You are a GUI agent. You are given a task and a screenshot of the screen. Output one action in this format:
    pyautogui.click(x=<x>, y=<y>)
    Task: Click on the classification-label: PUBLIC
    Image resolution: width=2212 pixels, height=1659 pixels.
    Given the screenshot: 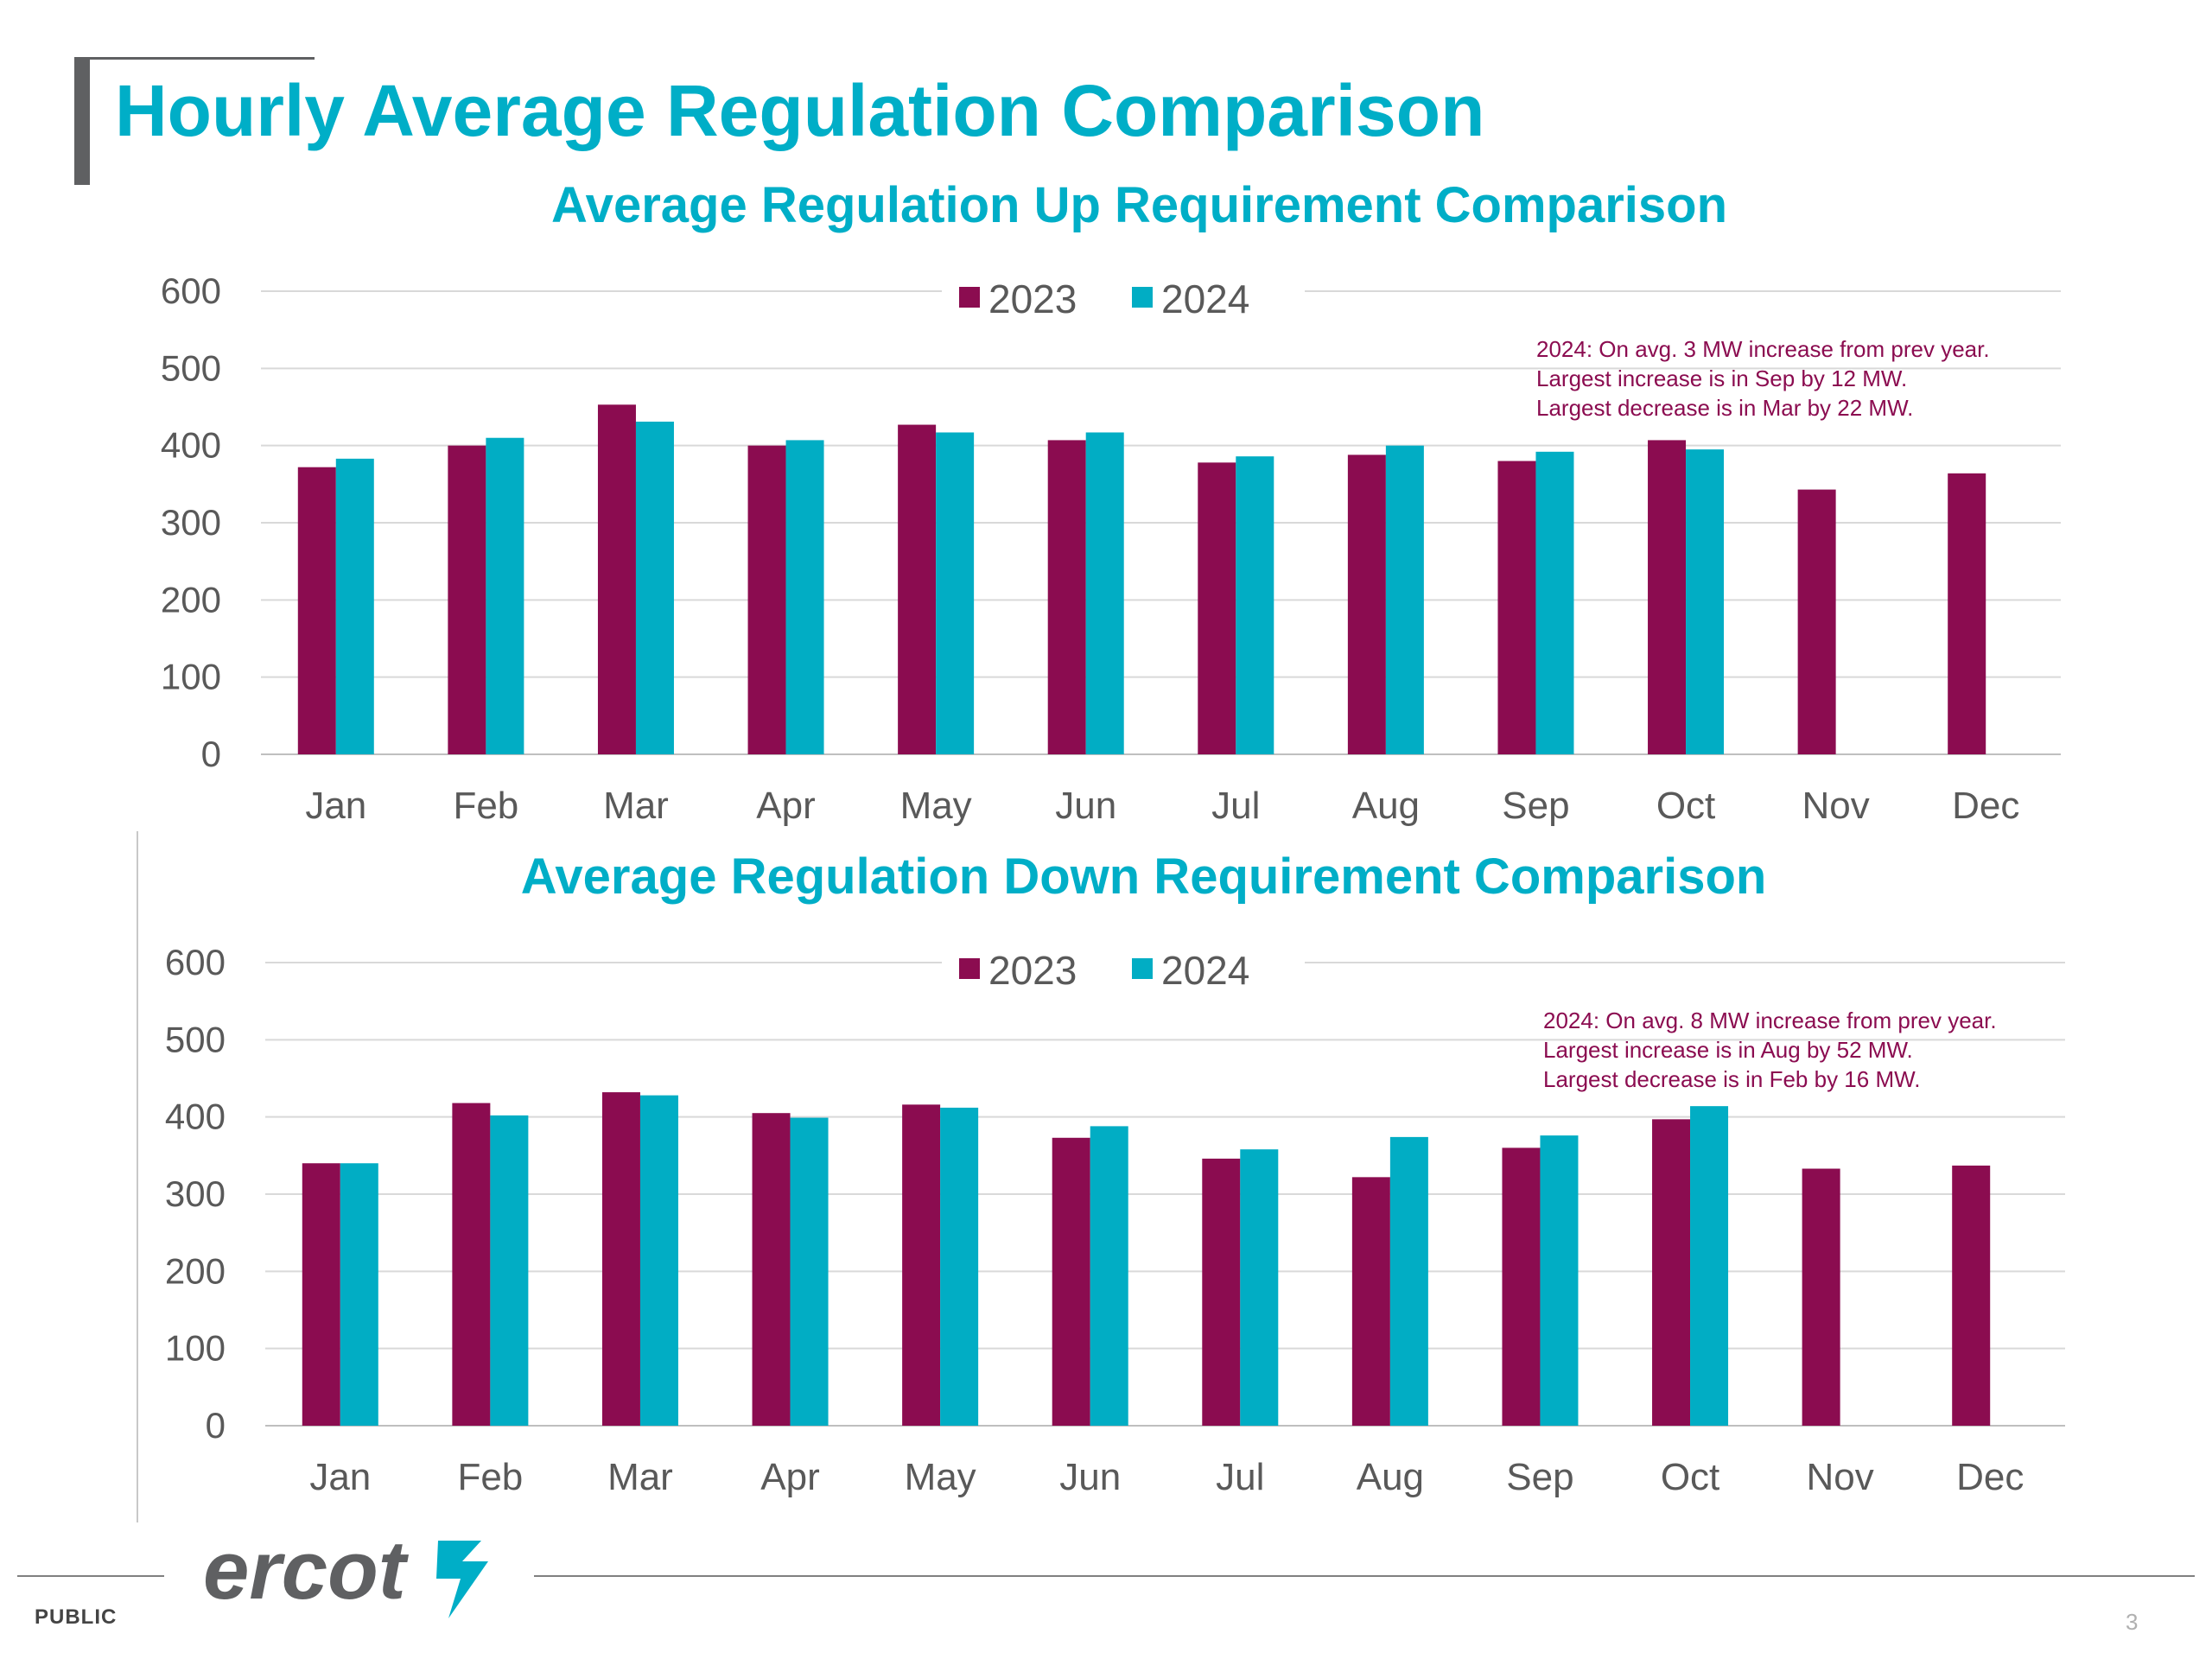 What is the action you would take?
    pyautogui.click(x=76, y=1617)
    